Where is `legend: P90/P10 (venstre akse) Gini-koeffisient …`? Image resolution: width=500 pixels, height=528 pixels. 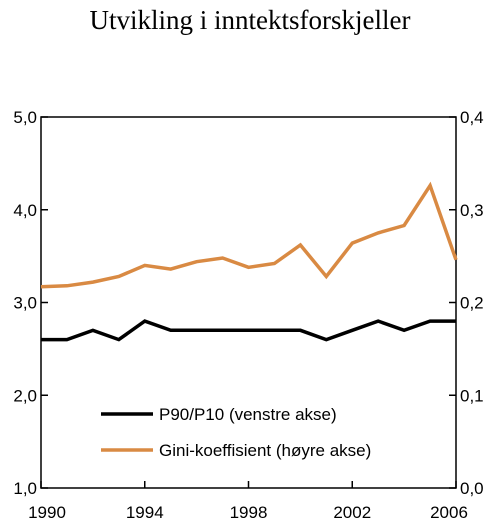
legend: P90/P10 (venstre akse) Gini-koeffisient … is located at coordinates (236, 432).